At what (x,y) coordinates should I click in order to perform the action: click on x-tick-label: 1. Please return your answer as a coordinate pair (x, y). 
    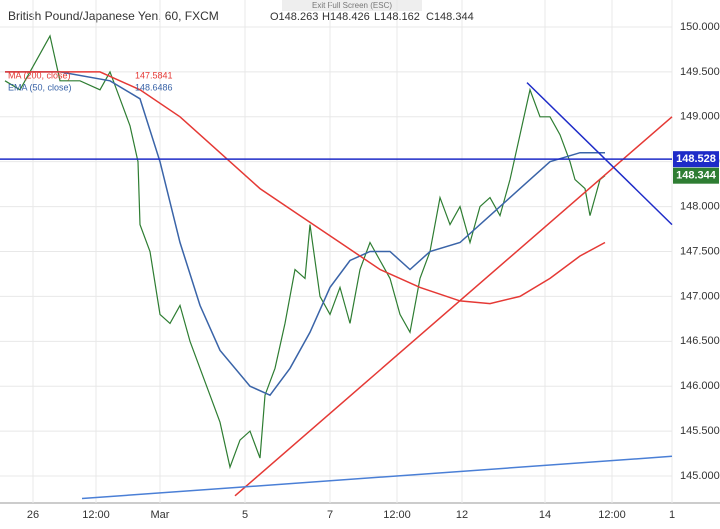
    Looking at the image, I should click on (672, 515).